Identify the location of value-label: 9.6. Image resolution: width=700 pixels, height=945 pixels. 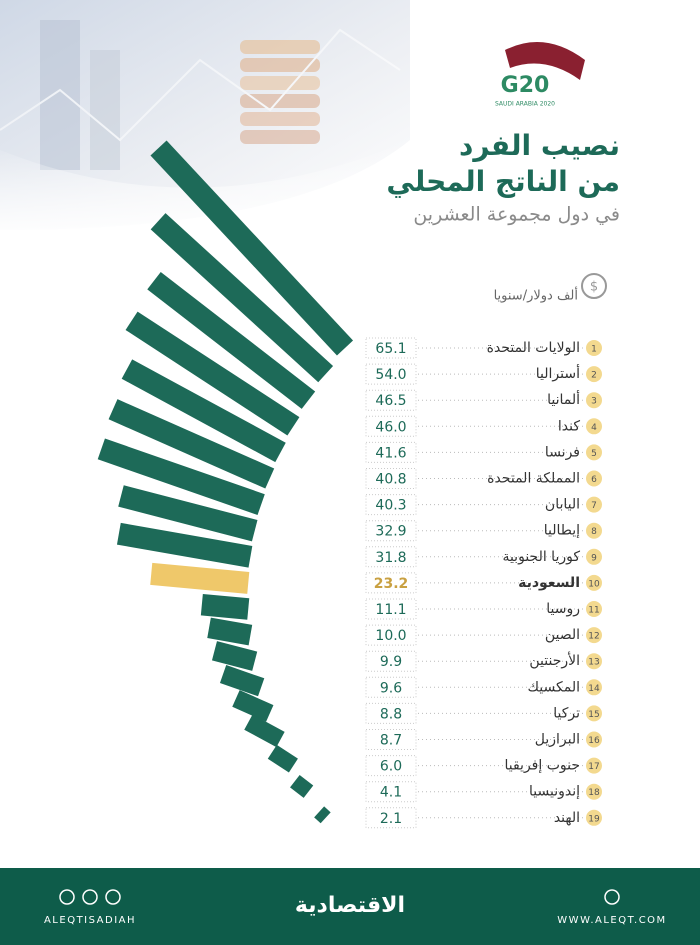
(391, 688).